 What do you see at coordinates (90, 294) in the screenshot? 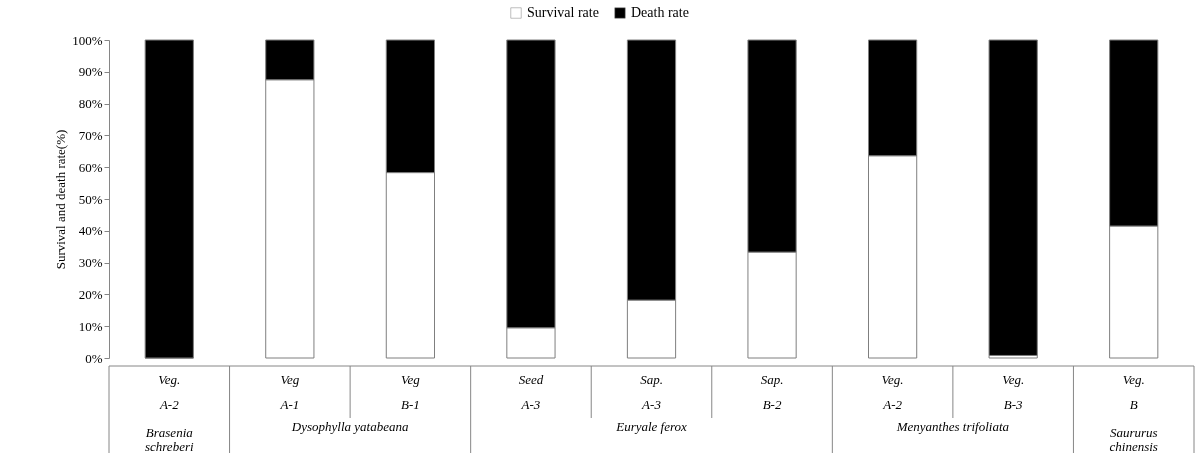
I see `y-tick-label: 20%` at bounding box center [90, 294].